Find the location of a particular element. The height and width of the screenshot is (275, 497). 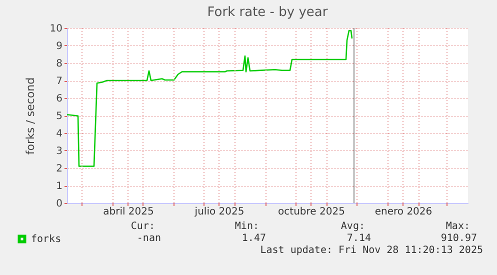

text: Max: is located at coordinates (458, 226).